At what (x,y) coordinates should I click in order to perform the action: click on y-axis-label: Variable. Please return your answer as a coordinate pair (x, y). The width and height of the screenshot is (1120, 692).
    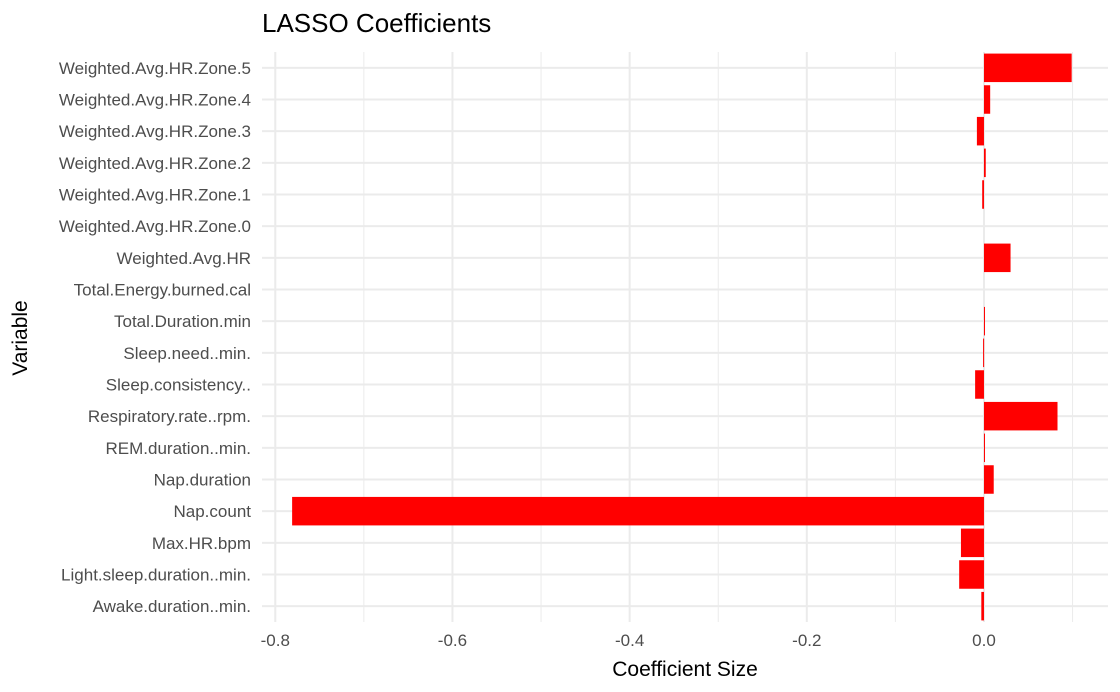
    Looking at the image, I should click on (20, 338).